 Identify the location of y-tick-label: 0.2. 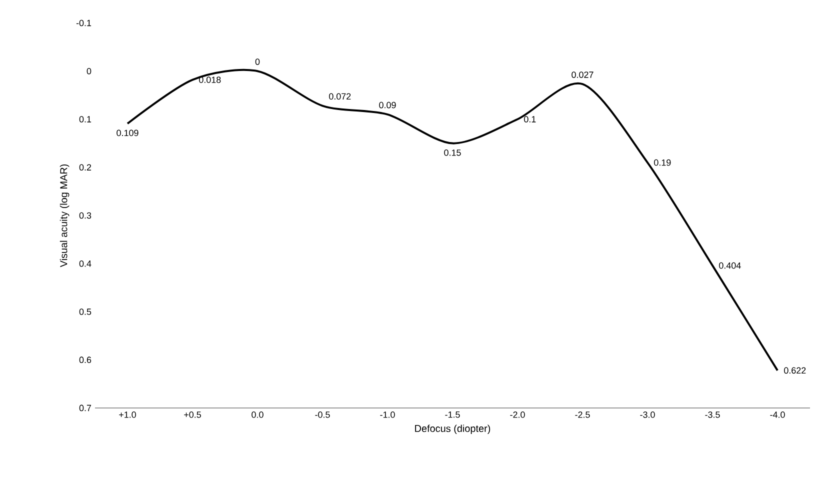
(85, 167).